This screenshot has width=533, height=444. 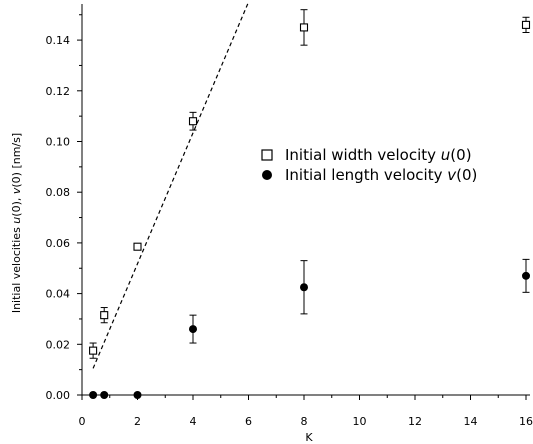 What do you see at coordinates (16, 205) in the screenshot?
I see `y-axis-title-mid: (0),` at bounding box center [16, 205].